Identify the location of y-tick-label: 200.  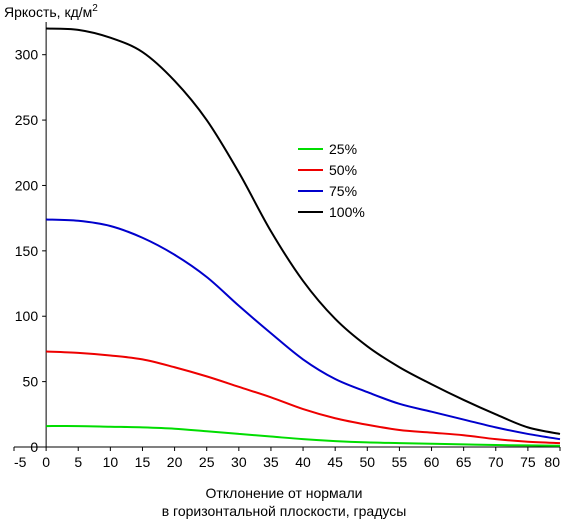
(27, 185).